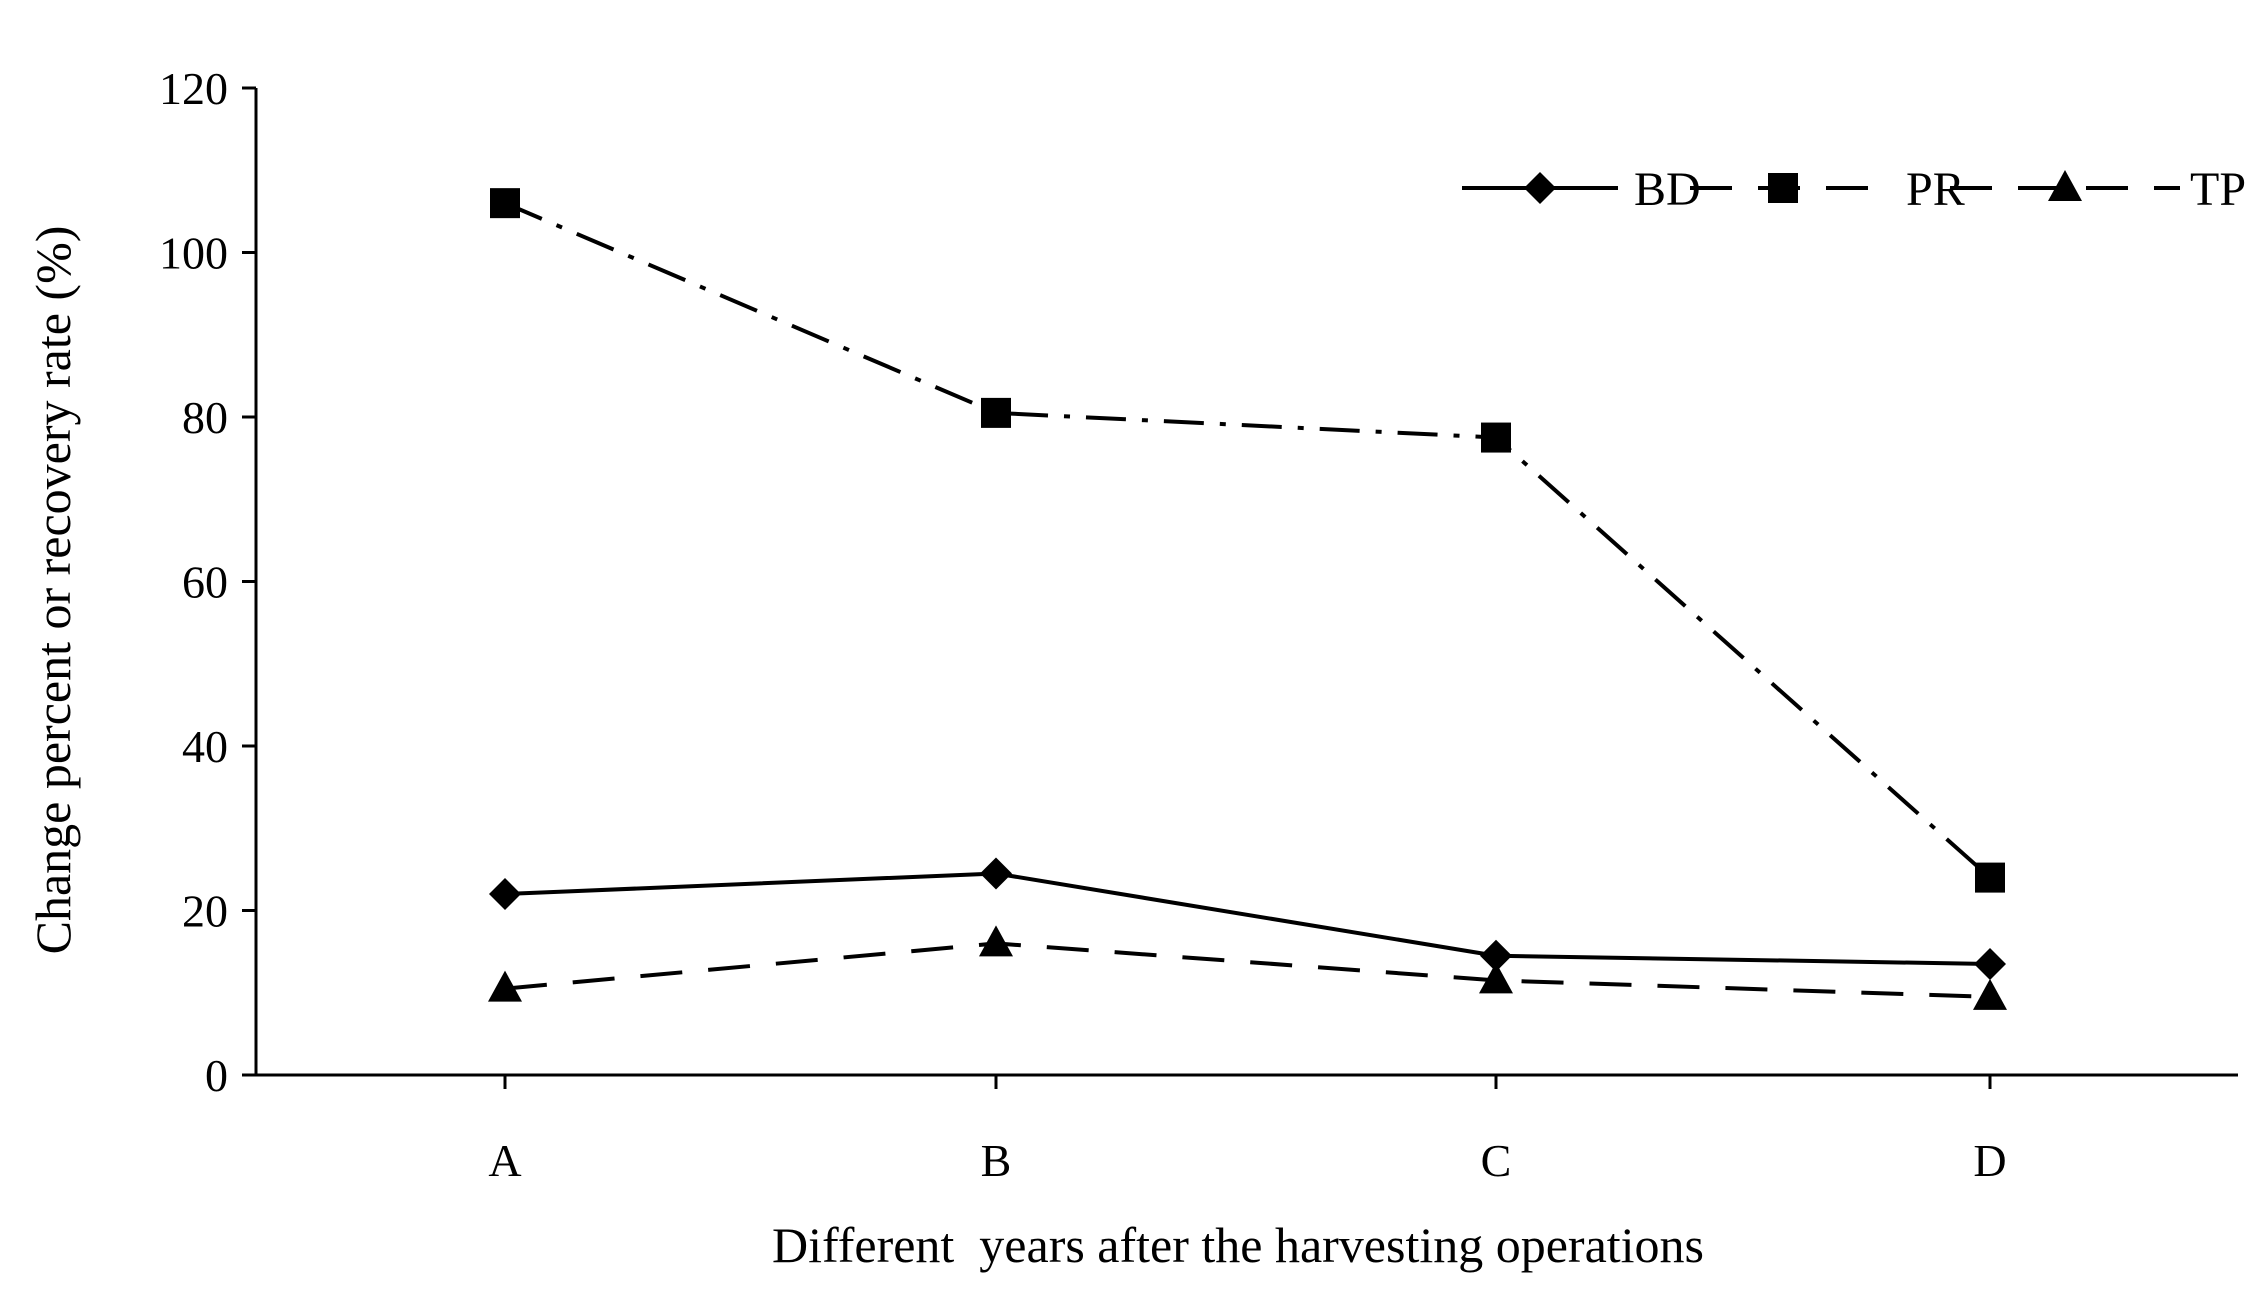  What do you see at coordinates (2218, 189) in the screenshot?
I see `legend-label-tp: TP` at bounding box center [2218, 189].